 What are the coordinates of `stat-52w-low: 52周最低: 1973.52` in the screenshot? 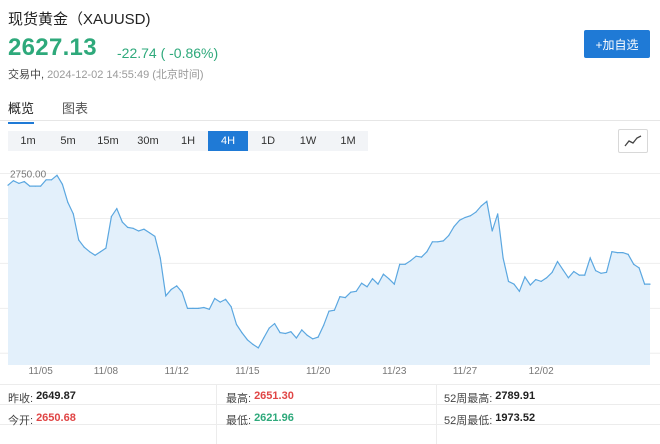 It's located at (489, 420).